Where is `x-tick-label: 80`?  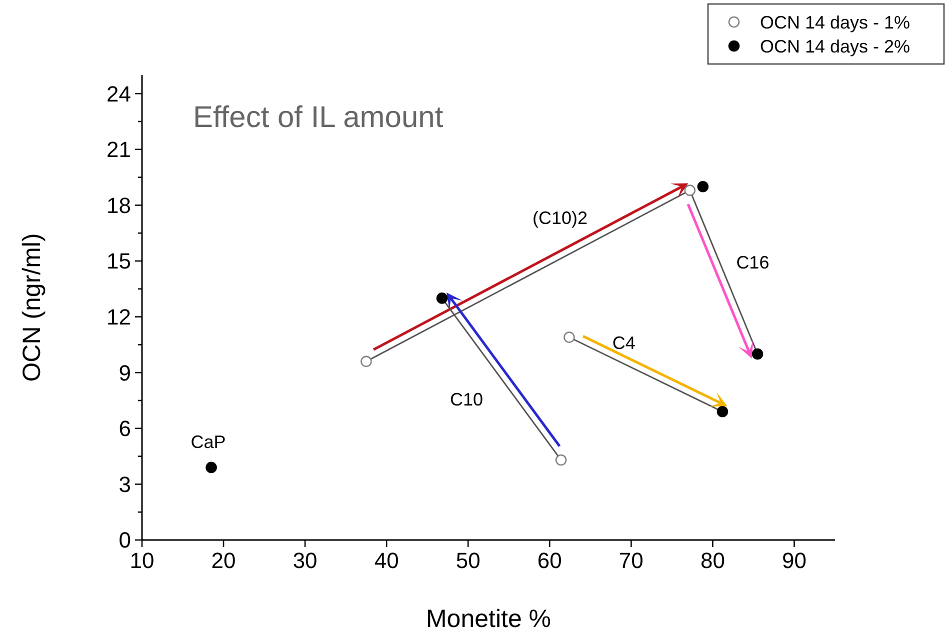 x-tick-label: 80 is located at coordinates (712, 560).